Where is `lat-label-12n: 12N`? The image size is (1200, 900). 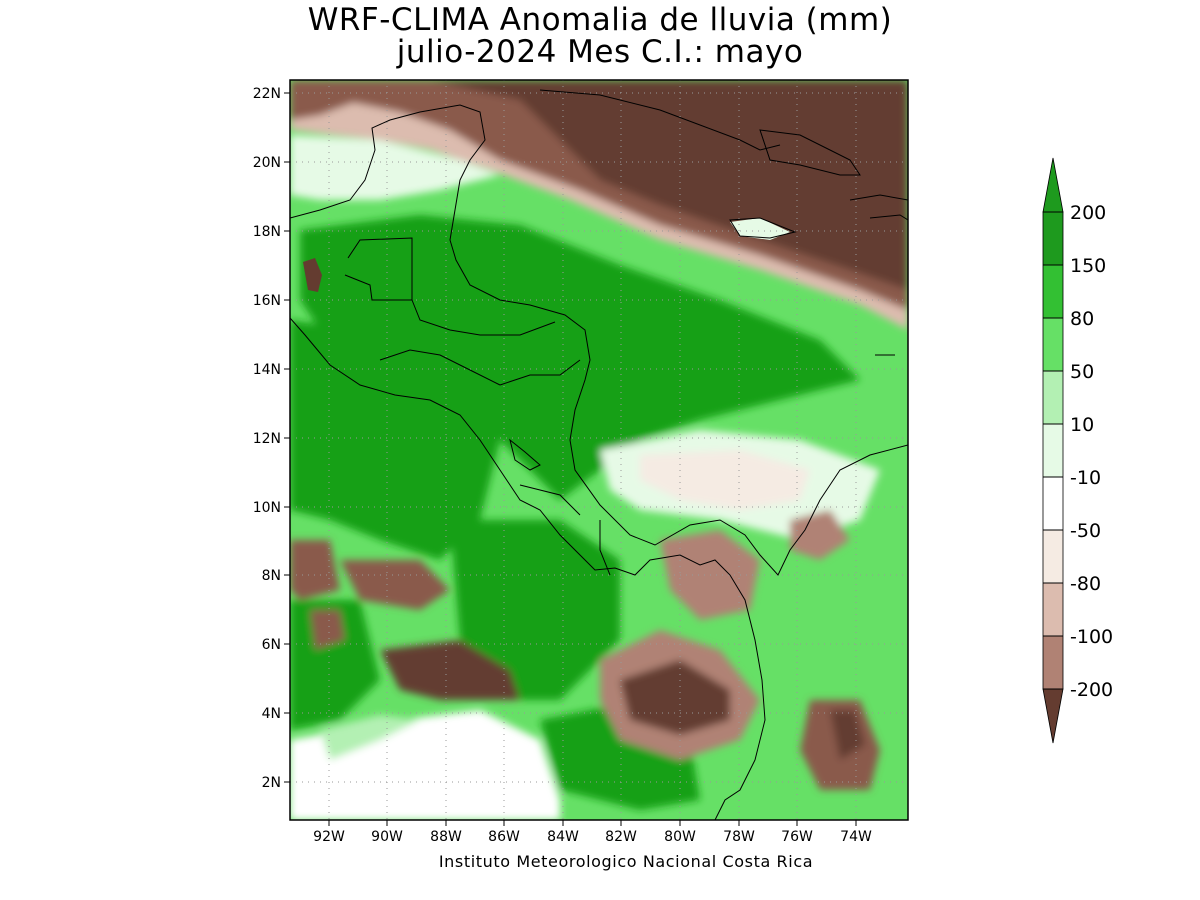
lat-label-12n: 12N is located at coordinates (267, 439).